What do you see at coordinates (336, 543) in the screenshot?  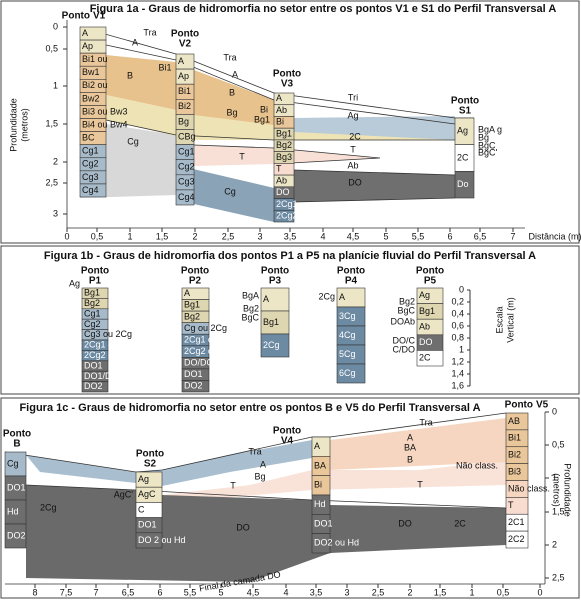 I see `horizon-label: DO2 ou Hd` at bounding box center [336, 543].